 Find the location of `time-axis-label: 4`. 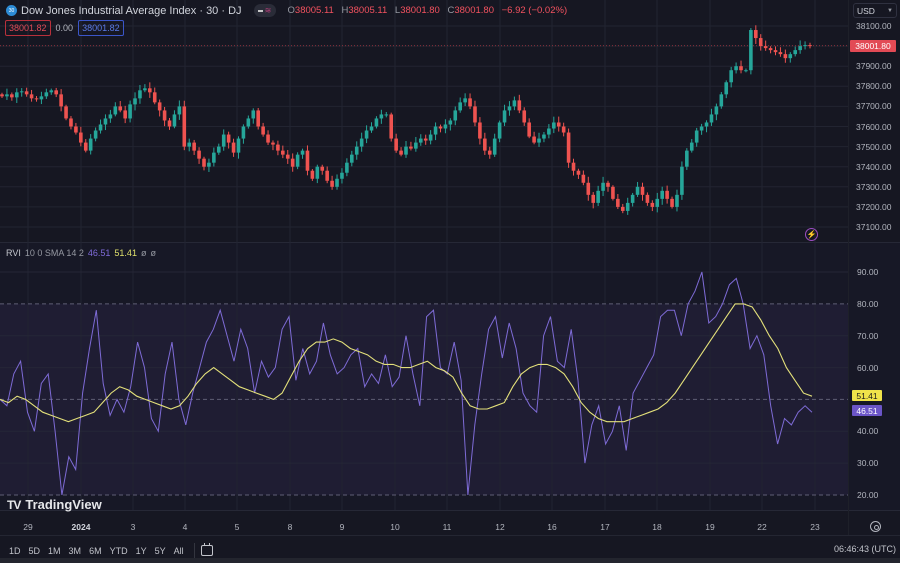

time-axis-label: 4 is located at coordinates (185, 527).